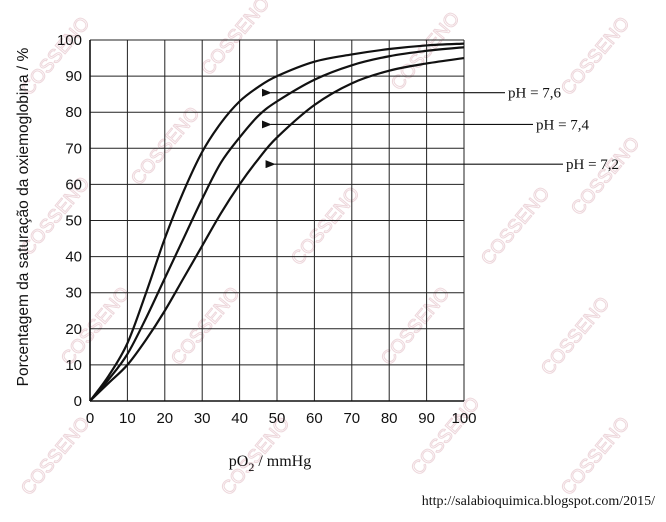  Describe the element at coordinates (73, 221) in the screenshot. I see `y-tick-label: 50` at that location.